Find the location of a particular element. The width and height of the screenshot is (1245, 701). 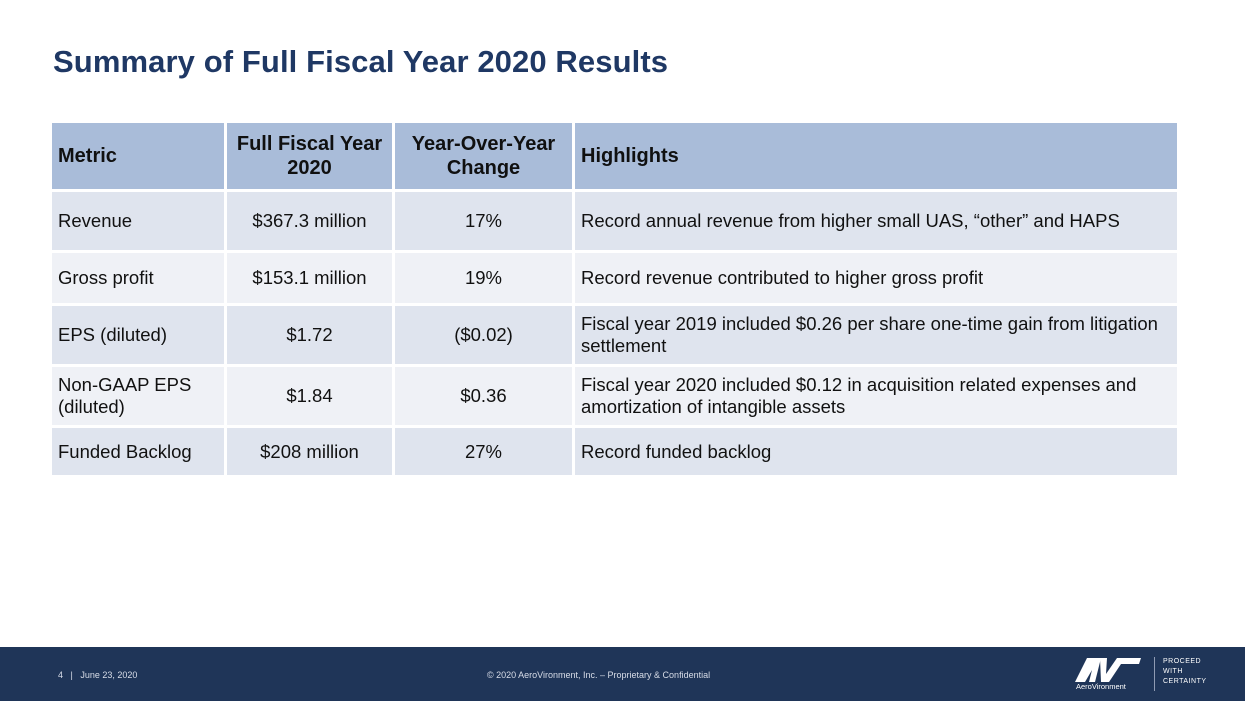

header-full-fiscal-year: Full Fiscal Year 2020 is located at coordinates (311, 157).